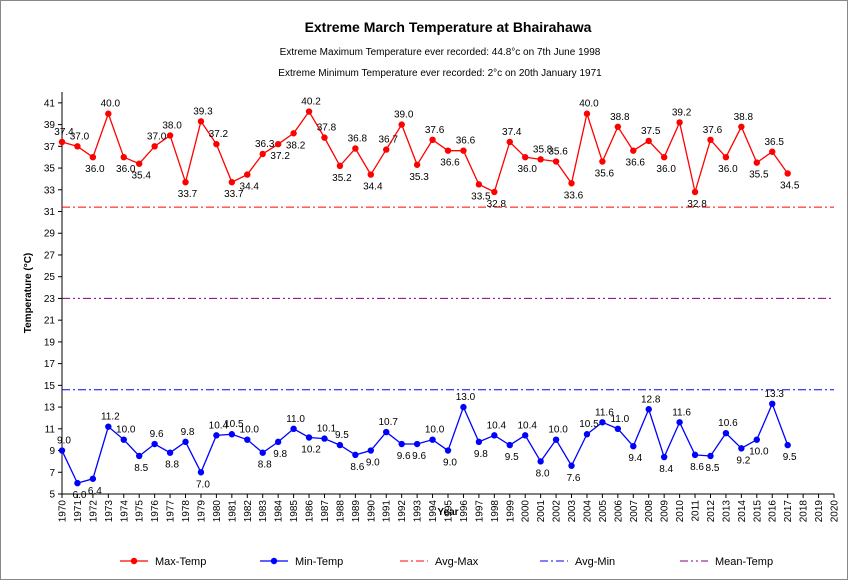  I want to click on data-label: 13.0, so click(466, 397).